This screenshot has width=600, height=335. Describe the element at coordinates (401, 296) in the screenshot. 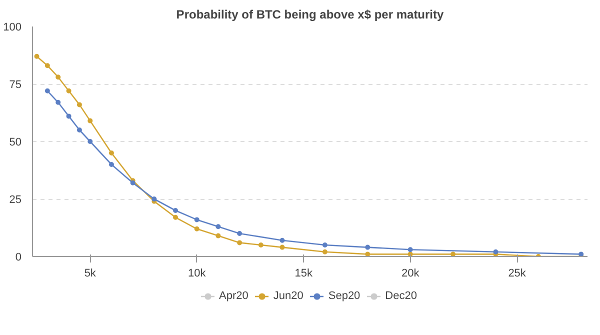

I see `legend-label: Dec20` at that location.